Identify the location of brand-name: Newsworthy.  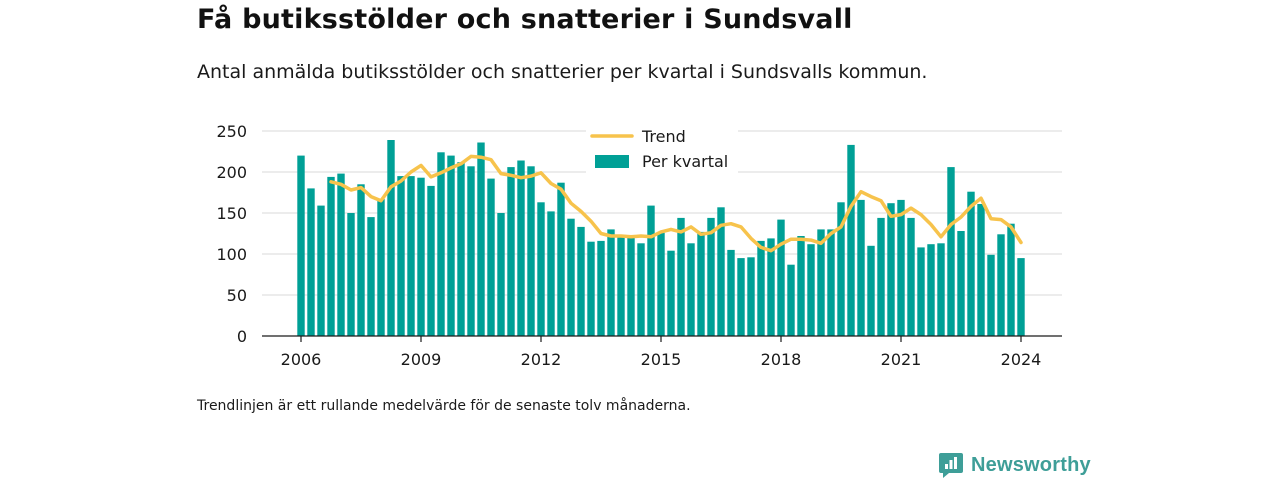
(1031, 464).